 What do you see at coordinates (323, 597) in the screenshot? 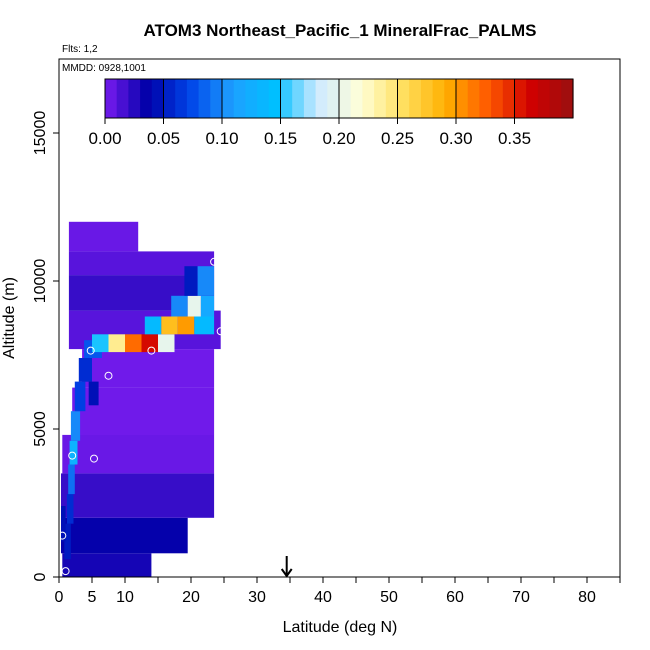
I see `x-tick-label: 40` at bounding box center [323, 597].